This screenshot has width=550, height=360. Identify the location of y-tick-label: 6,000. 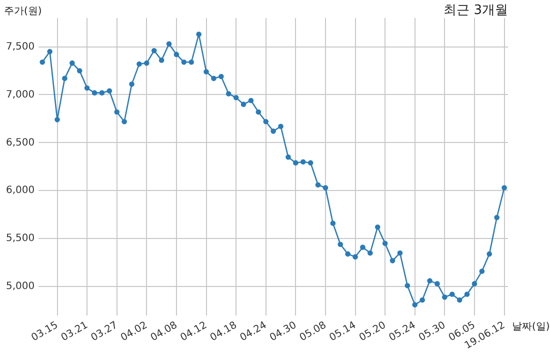
(20, 190).